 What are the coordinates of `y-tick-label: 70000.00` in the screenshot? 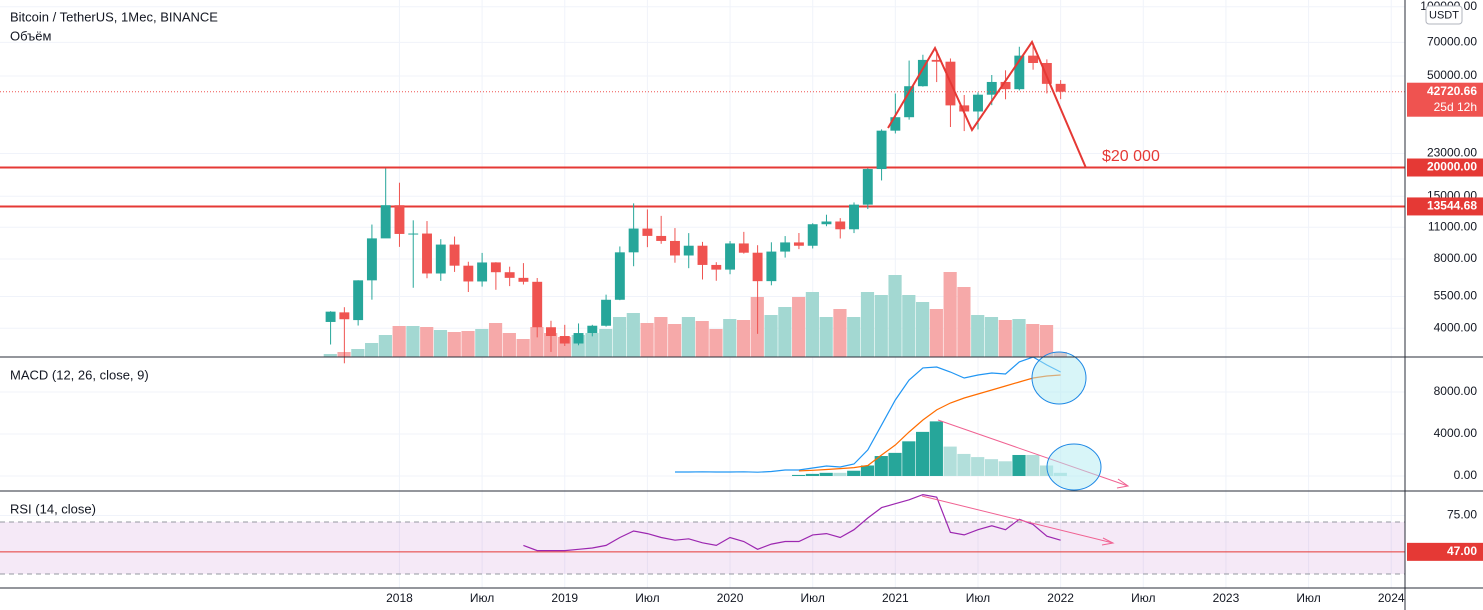 It's located at (1452, 42).